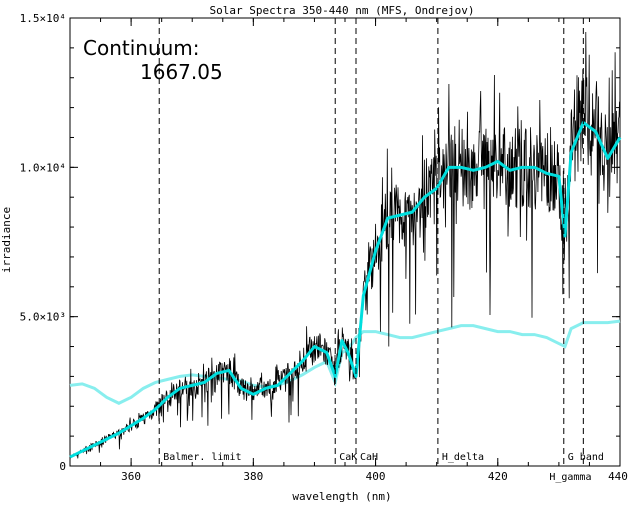 The image size is (635, 510). I want to click on x-tick-label: 360, so click(131, 476).